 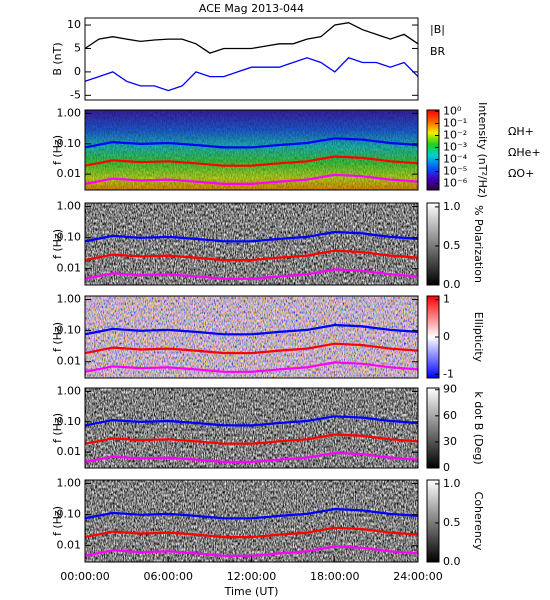 What do you see at coordinates (450, 415) in the screenshot?
I see `colorbar-tick-label: 60` at bounding box center [450, 415].